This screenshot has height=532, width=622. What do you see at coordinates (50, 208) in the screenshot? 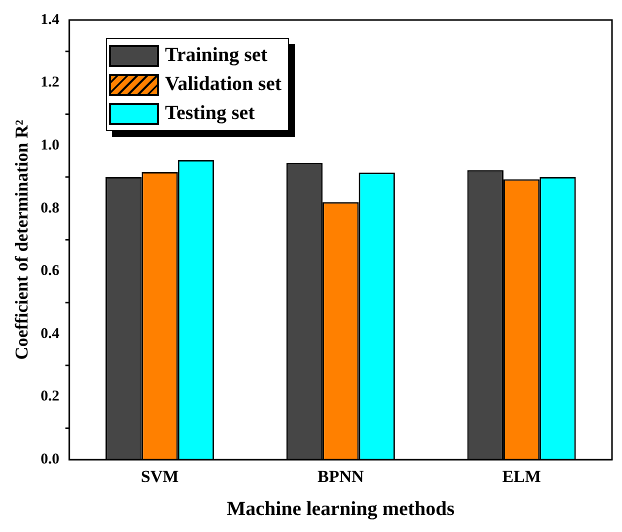
I see `y-tick-label: 0.8` at bounding box center [50, 208].